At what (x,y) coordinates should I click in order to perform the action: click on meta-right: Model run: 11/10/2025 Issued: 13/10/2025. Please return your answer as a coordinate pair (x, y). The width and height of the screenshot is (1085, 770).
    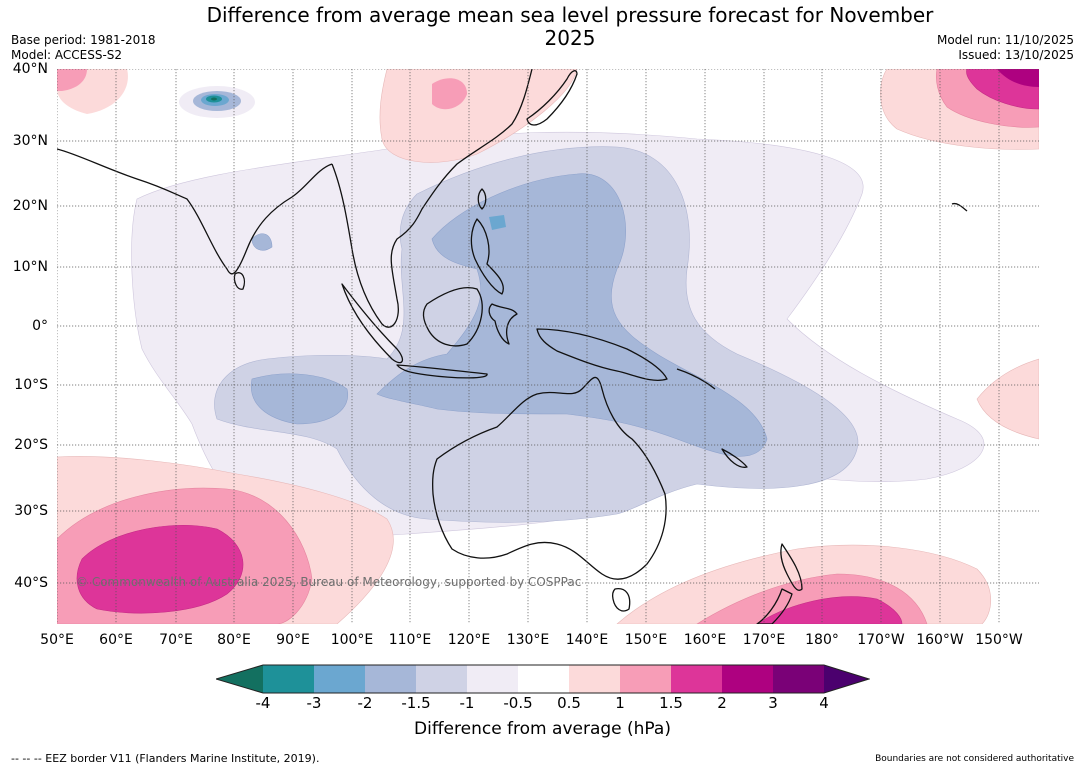
    Looking at the image, I should click on (1005, 48).